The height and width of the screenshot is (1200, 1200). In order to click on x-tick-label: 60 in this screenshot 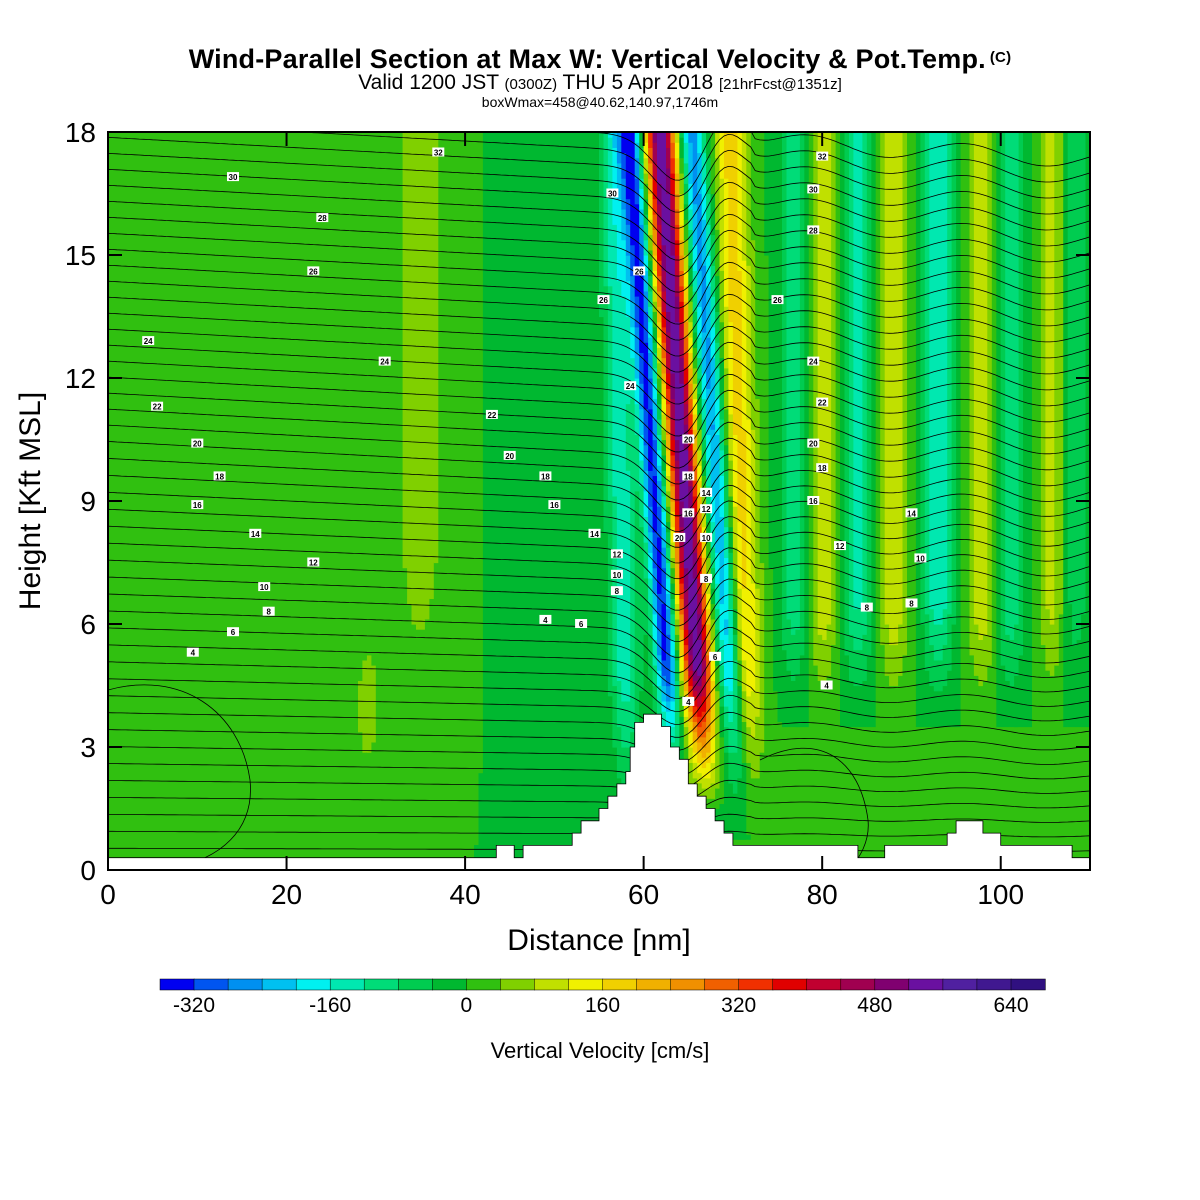, I will do `click(643, 894)`.